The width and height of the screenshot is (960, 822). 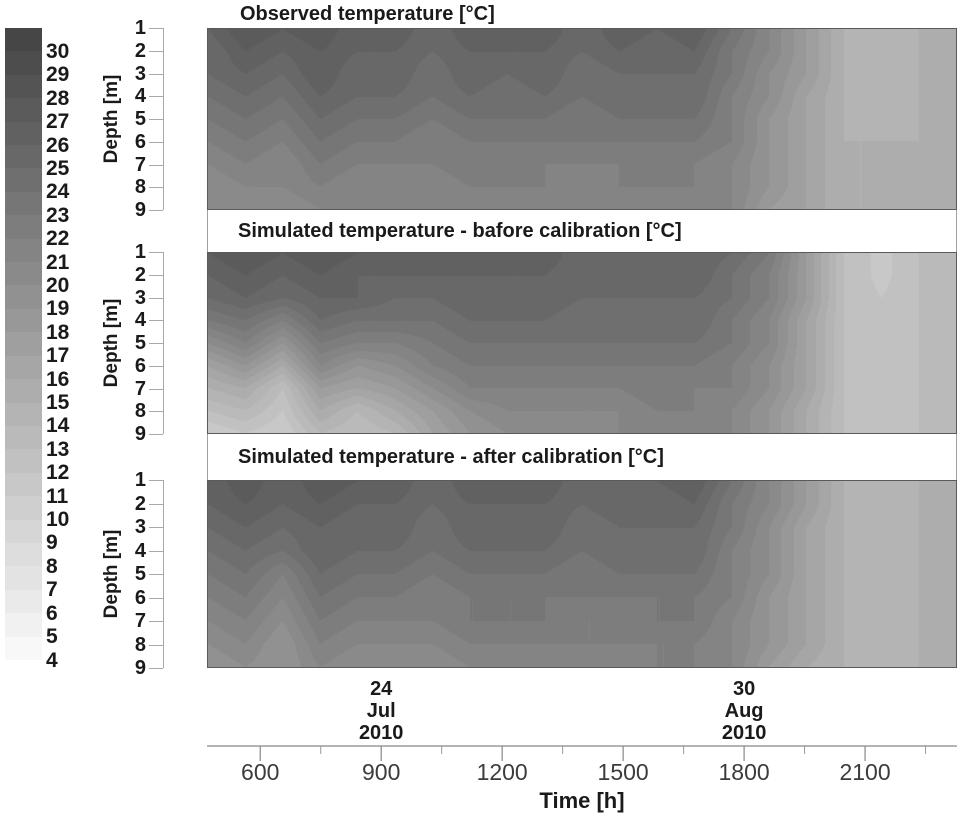 What do you see at coordinates (58, 168) in the screenshot?
I see `colorbar-tick-label: 25` at bounding box center [58, 168].